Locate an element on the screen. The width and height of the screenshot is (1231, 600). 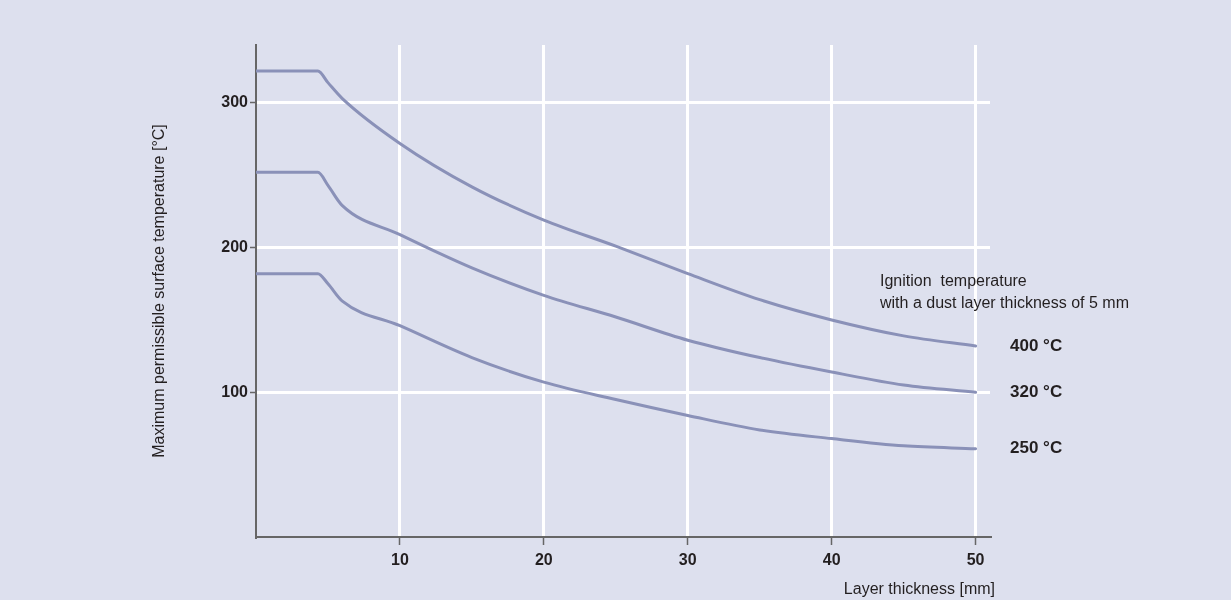
x-tick-label: 40 is located at coordinates (831, 560).